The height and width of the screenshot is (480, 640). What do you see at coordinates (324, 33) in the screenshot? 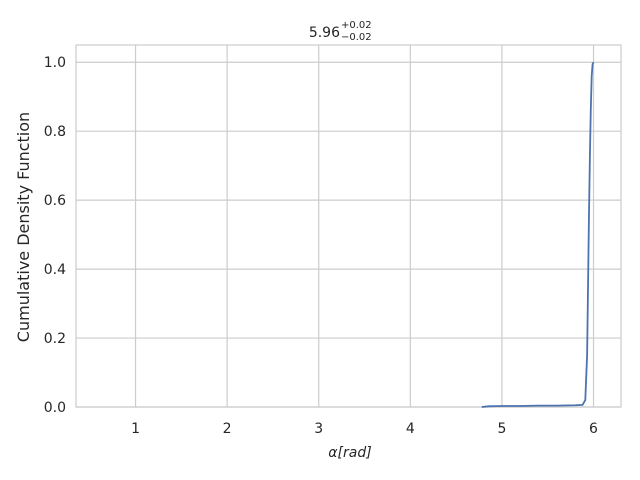
I see `chart-title: 5.96` at bounding box center [324, 33].